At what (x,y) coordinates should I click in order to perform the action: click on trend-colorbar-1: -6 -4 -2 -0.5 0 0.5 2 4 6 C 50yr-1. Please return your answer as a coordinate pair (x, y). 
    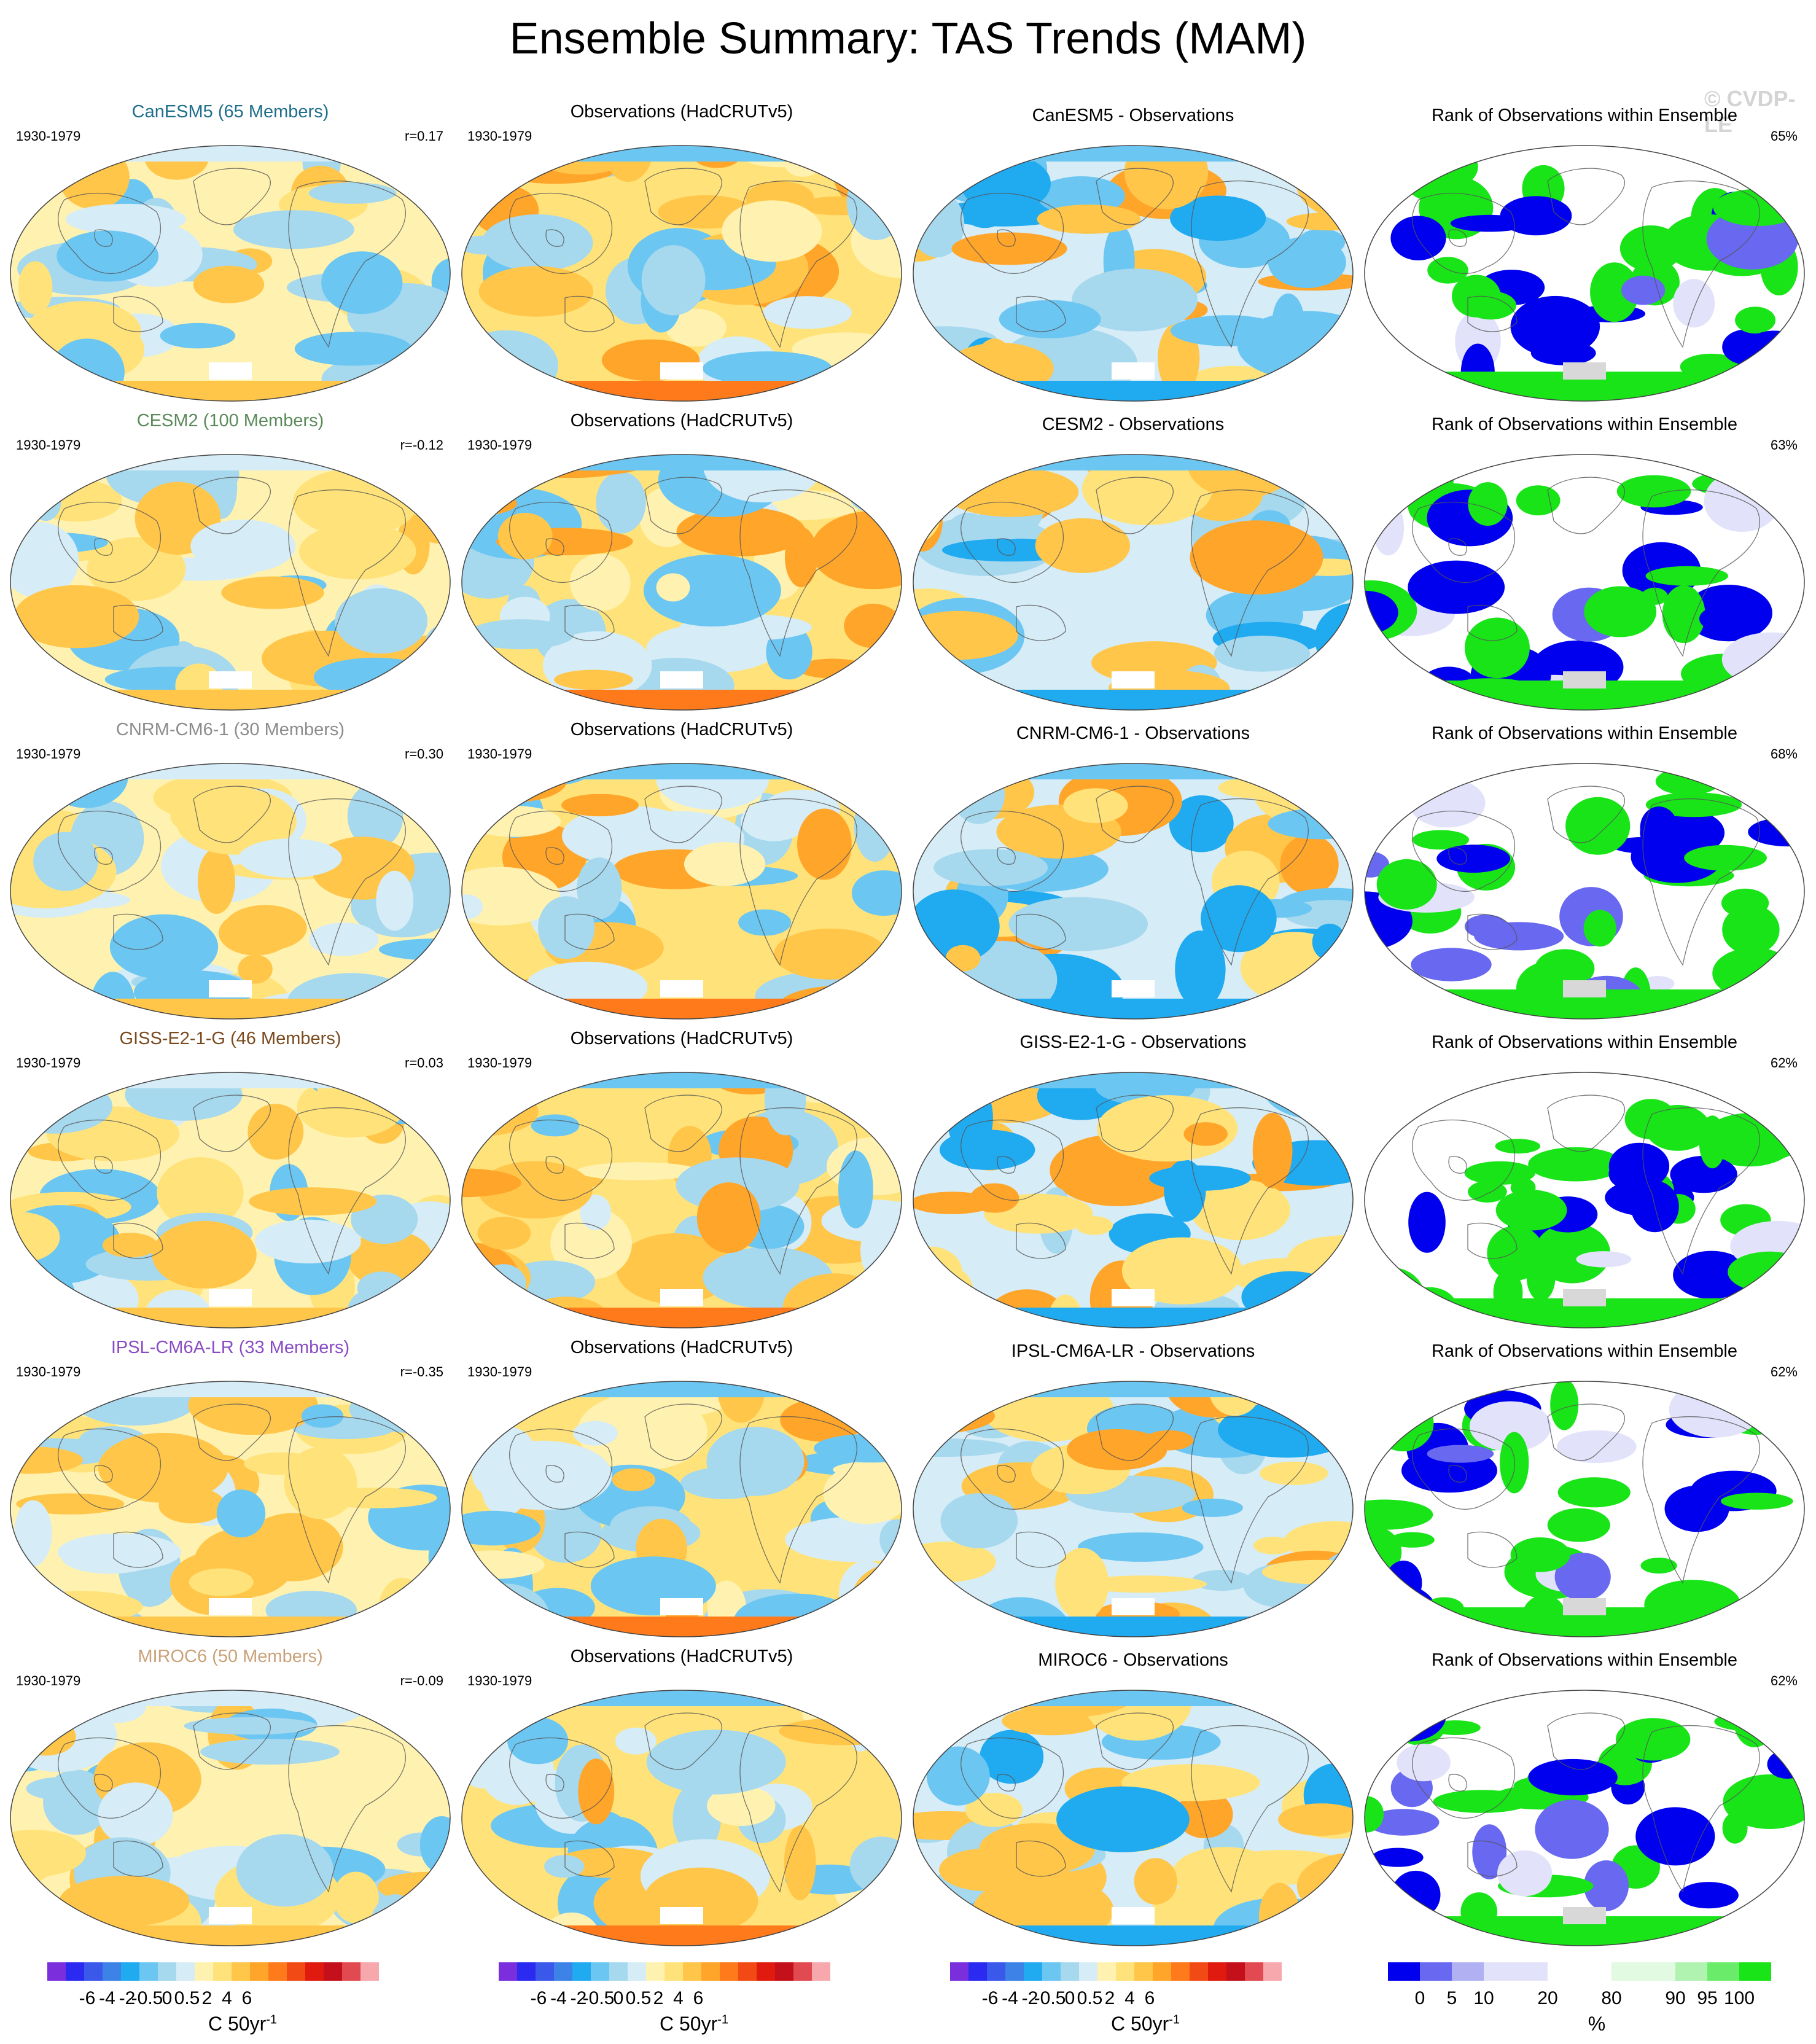
    Looking at the image, I should click on (243, 1999).